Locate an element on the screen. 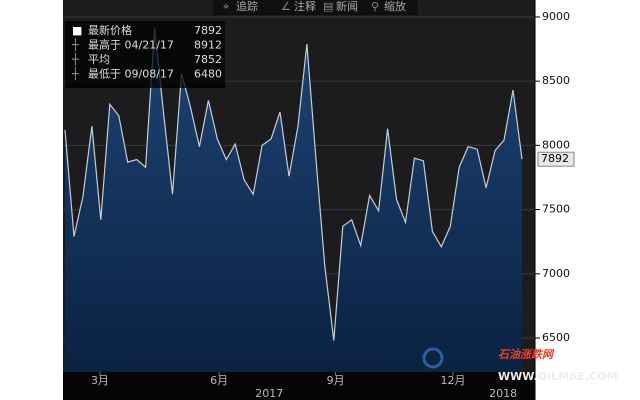 Image resolution: width=640 pixels, height=400 pixels. x-tick-label: 6月 is located at coordinates (219, 380).